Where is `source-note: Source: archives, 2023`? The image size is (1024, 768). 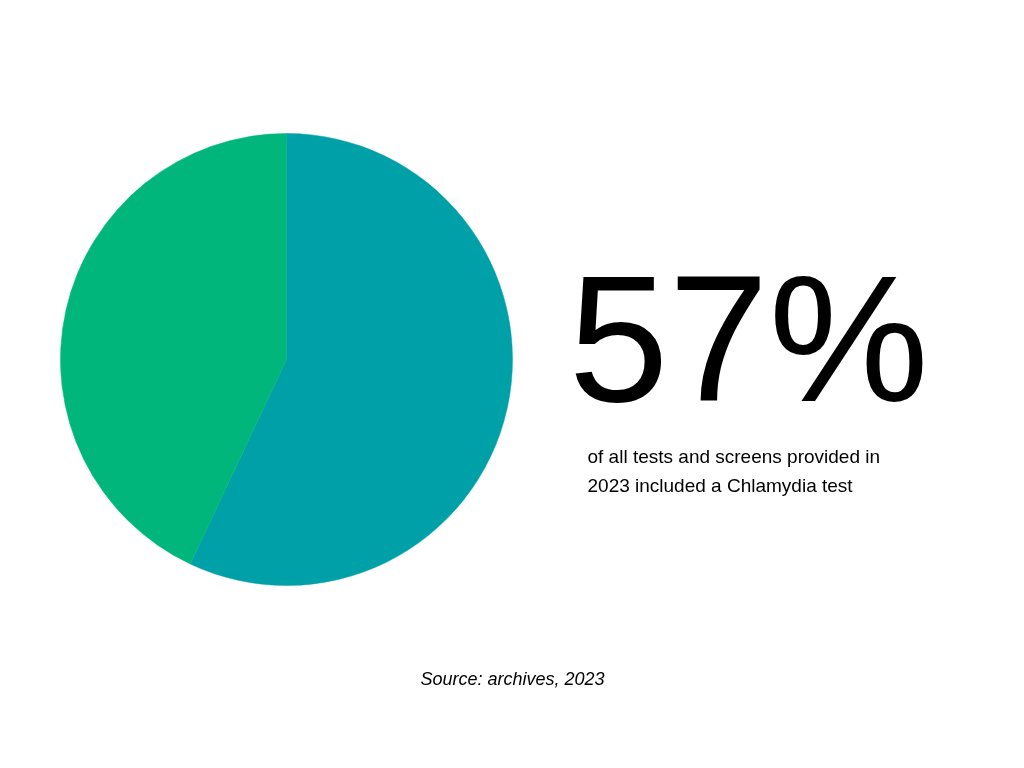 source-note: Source: archives, 2023 is located at coordinates (512, 678).